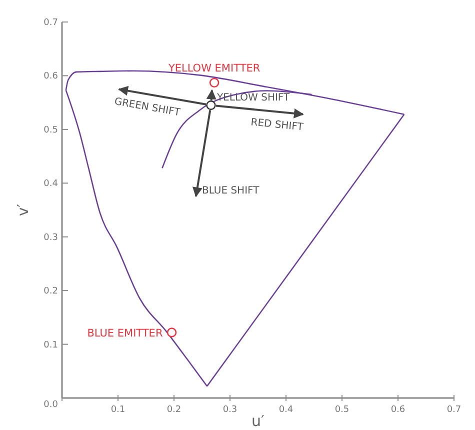 The image size is (475, 430). What do you see at coordinates (277, 125) in the screenshot?
I see `annotation: RED SHIFT` at bounding box center [277, 125].